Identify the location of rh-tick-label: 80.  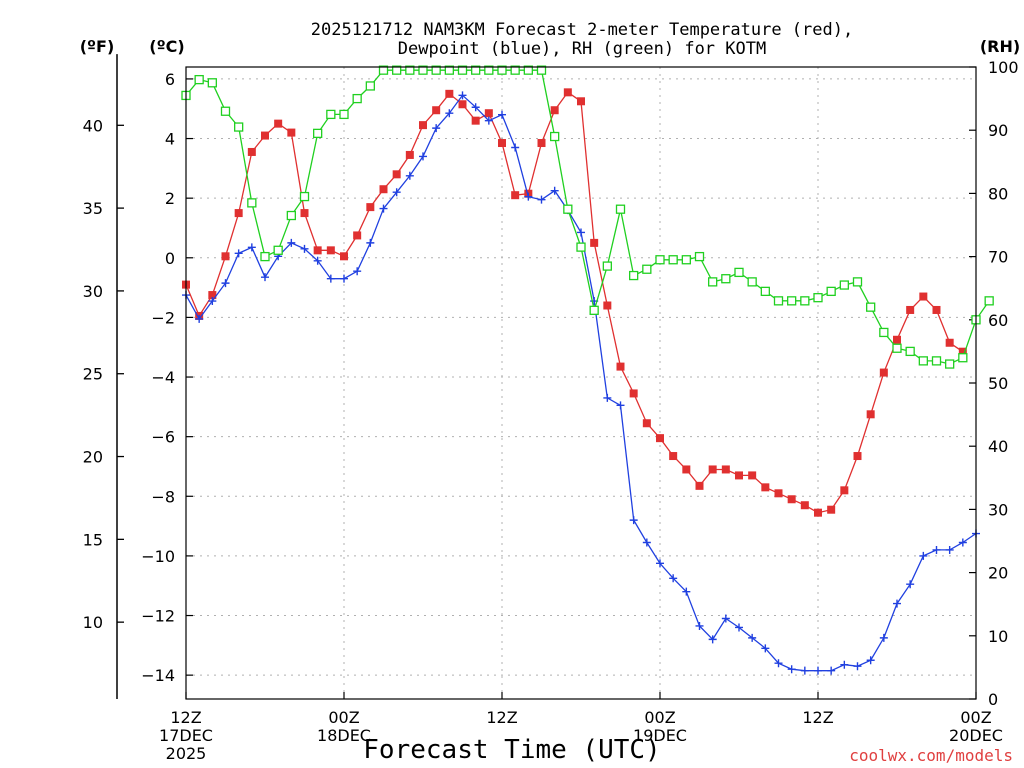
(998, 193).